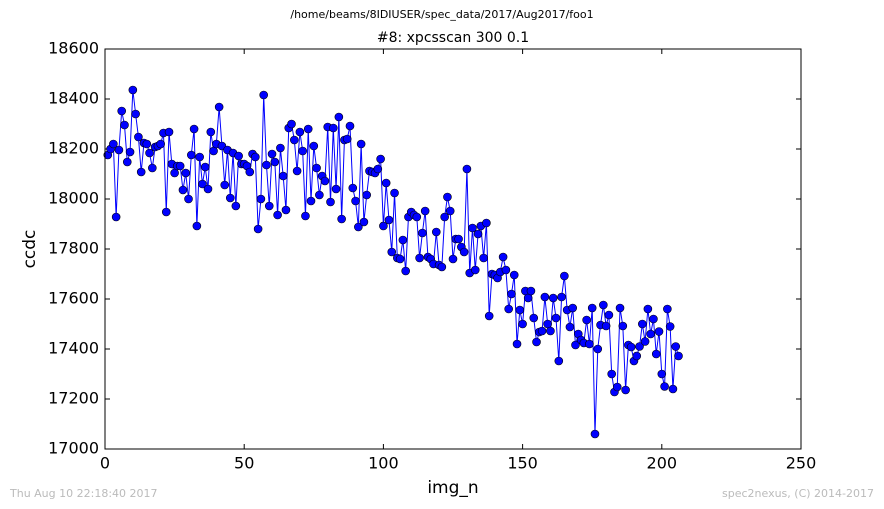  What do you see at coordinates (73, 348) in the screenshot?
I see `y-tick-label: 17400` at bounding box center [73, 348].